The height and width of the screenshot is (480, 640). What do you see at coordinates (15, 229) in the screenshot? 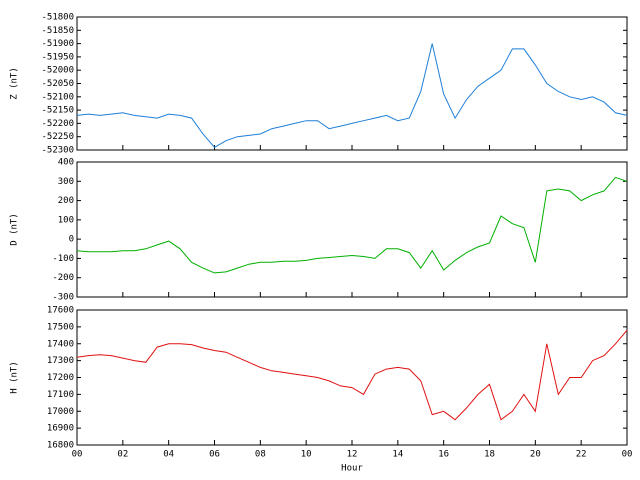
I see `y-axis-label: D (nT)` at bounding box center [15, 229].